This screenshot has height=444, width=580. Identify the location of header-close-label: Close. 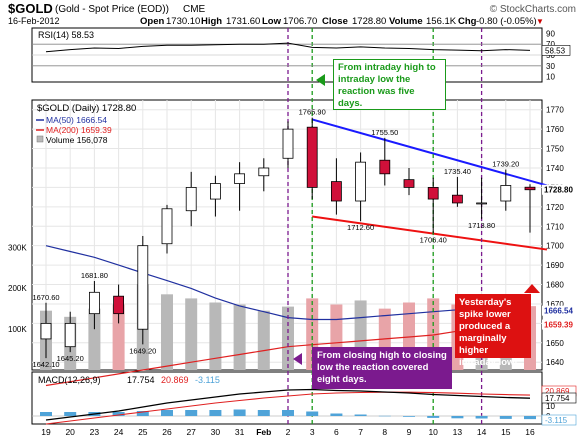
(335, 21).